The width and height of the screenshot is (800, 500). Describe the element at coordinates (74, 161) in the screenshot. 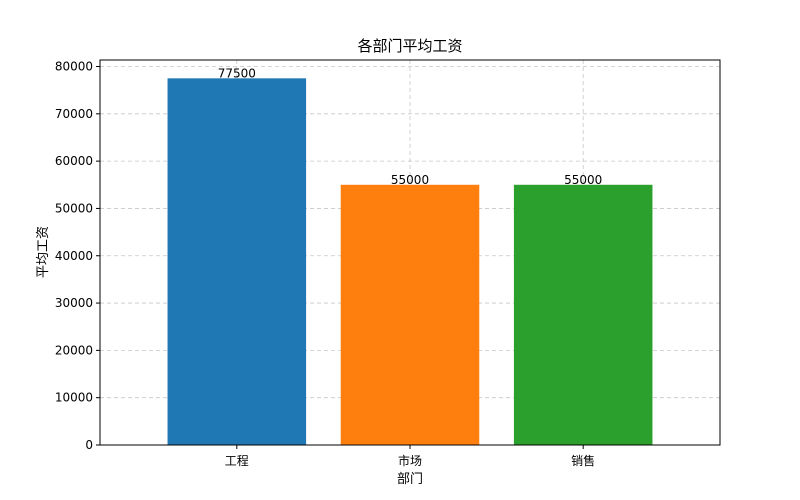

I see `y-tick-label: 60000` at that location.